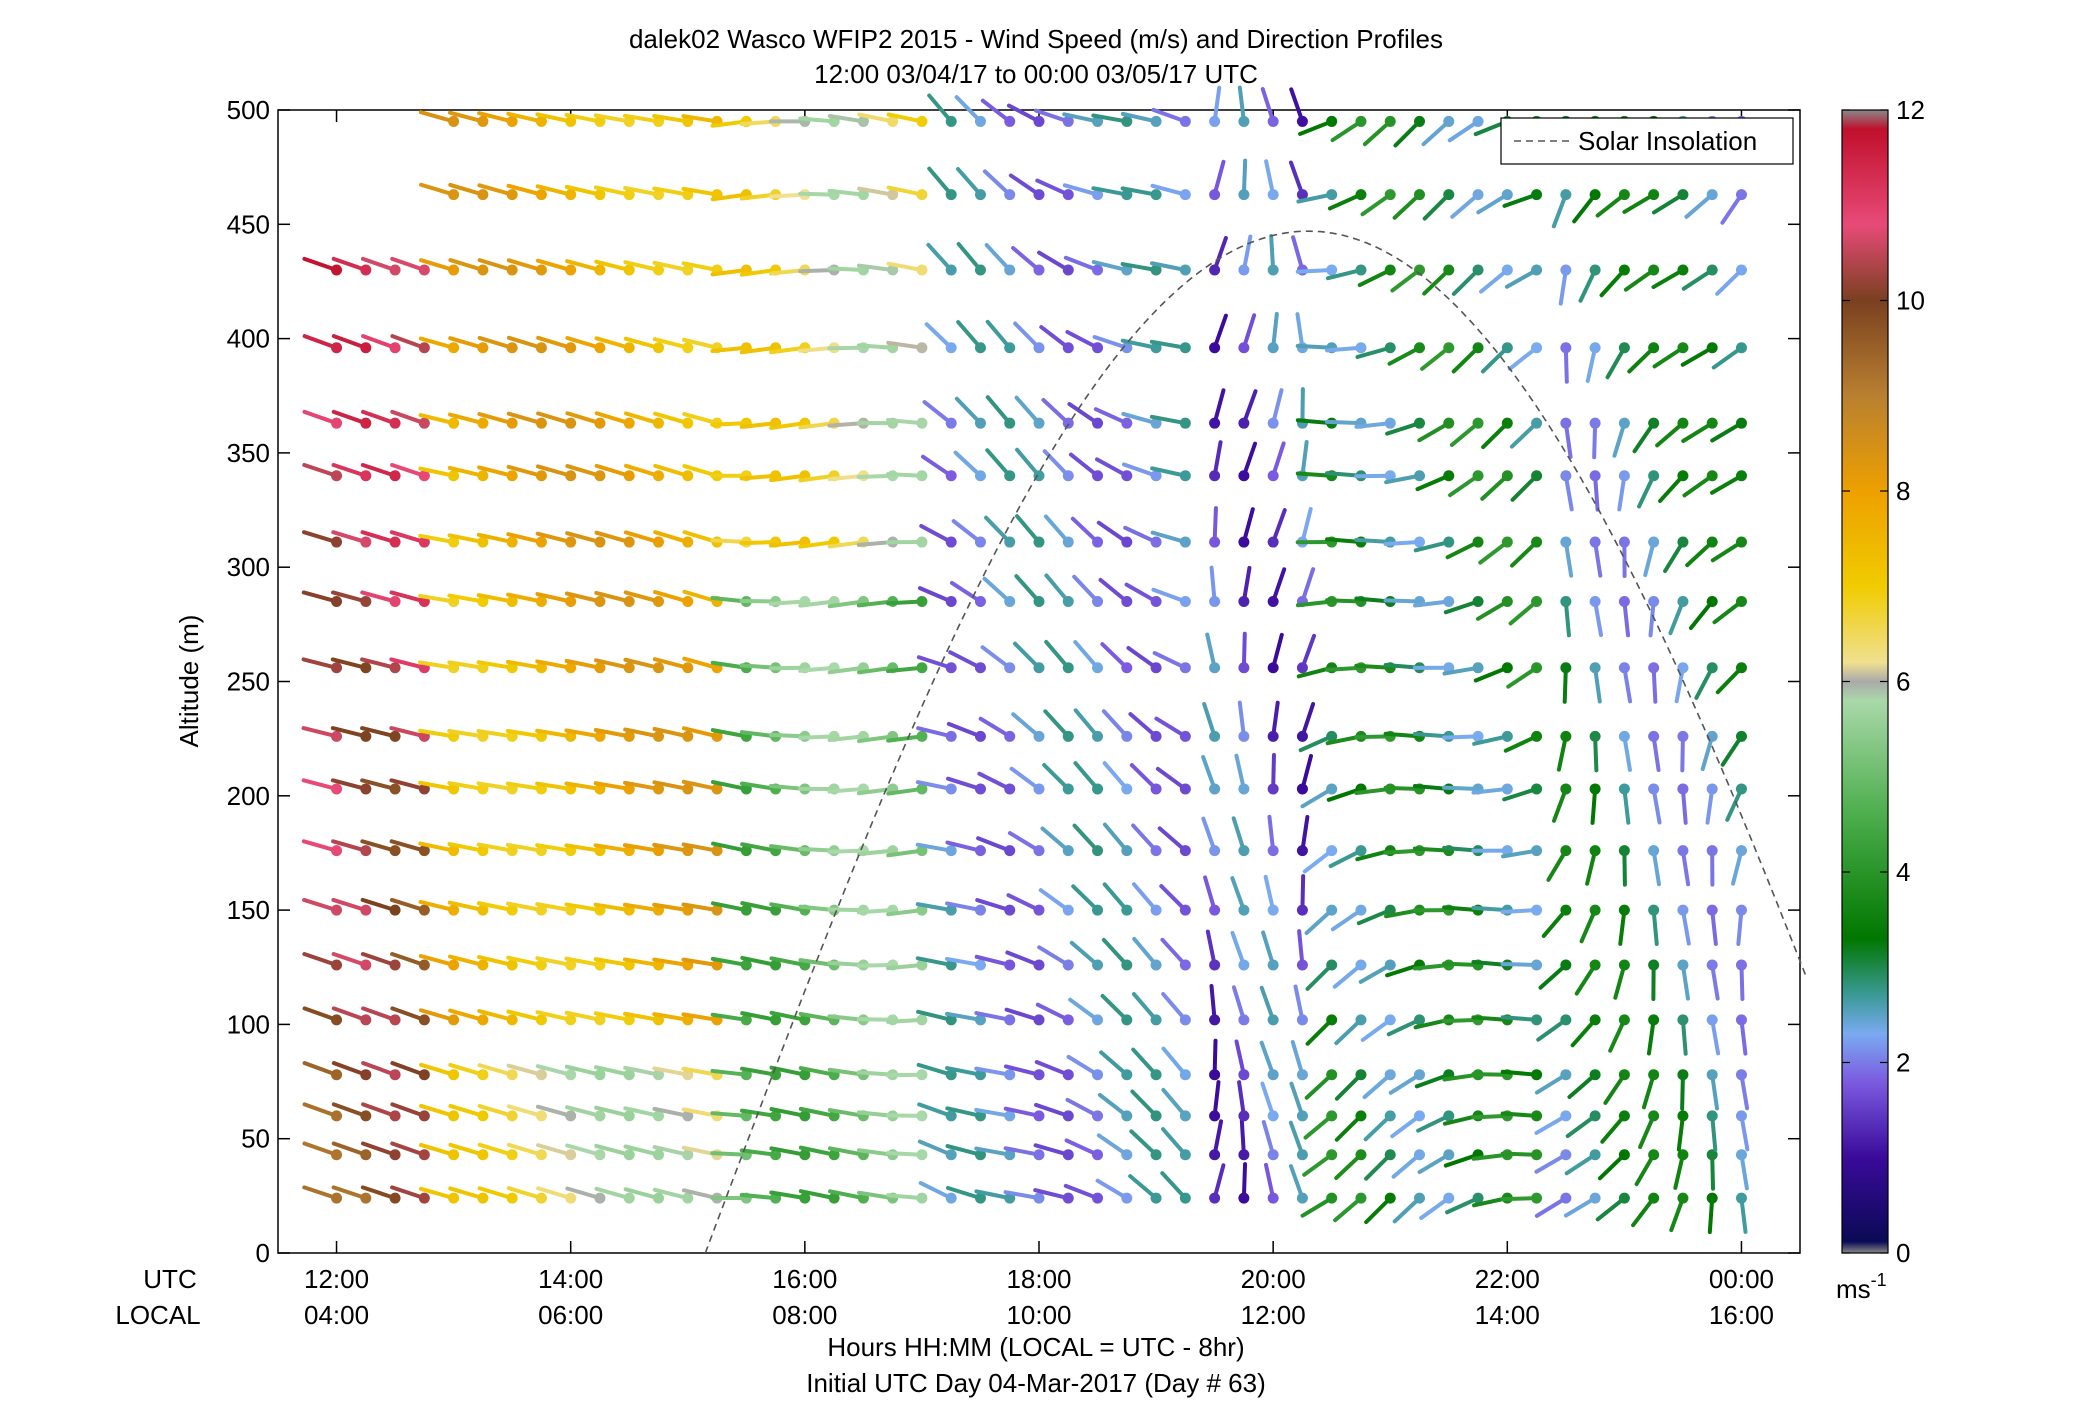 The height and width of the screenshot is (1425, 2098). Describe the element at coordinates (1647, 141) in the screenshot. I see `legend: Solar Insolation` at that location.